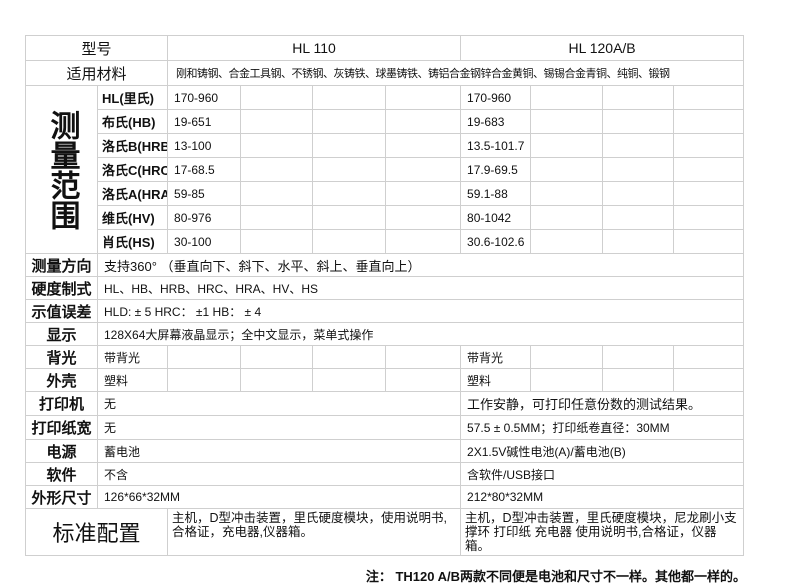 The image size is (790, 588). What do you see at coordinates (61, 265) in the screenshot?
I see `row-label: 测量方向` at bounding box center [61, 265].